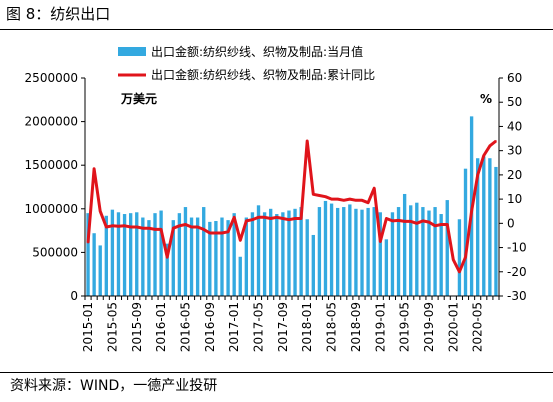 This screenshot has height=402, width=553. I want to click on x-tick-label: 2015-05, so click(112, 327).